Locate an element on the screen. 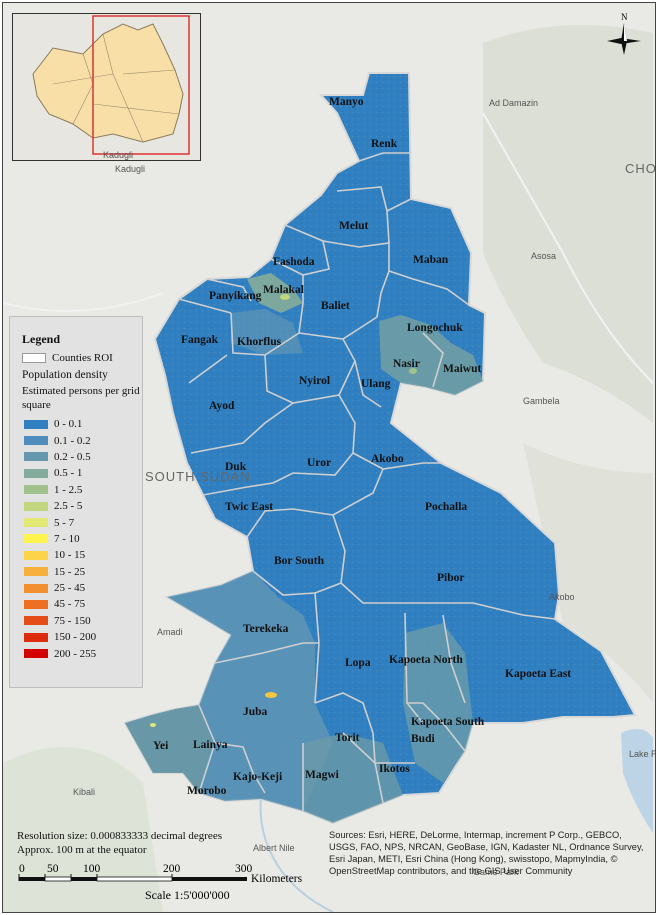 This screenshot has height=915, width=658. inset-roi-extent is located at coordinates (141, 85).